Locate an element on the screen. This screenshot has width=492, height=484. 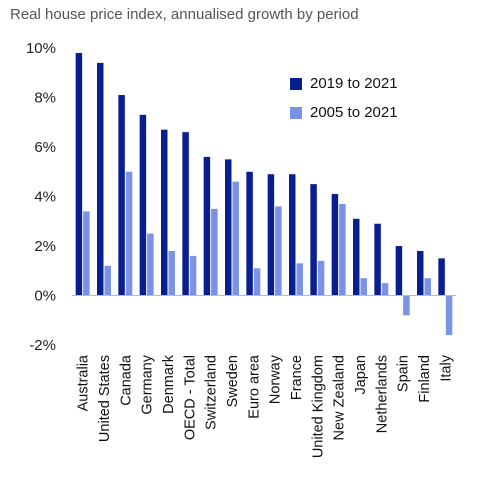
x-category-label: OECD - Total is located at coordinates (190, 397).